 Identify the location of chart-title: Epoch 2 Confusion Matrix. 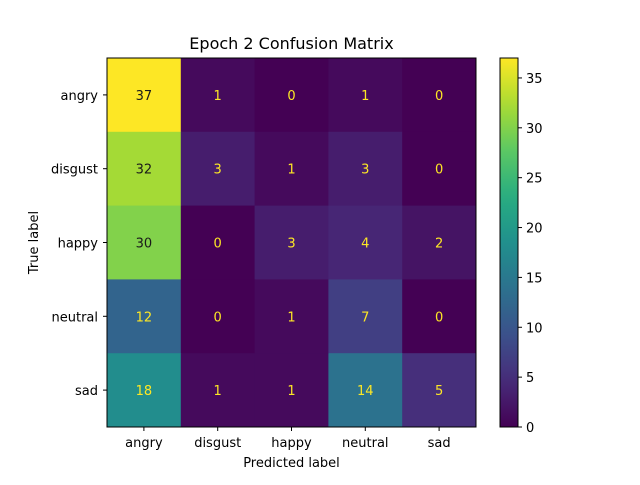
(291, 43).